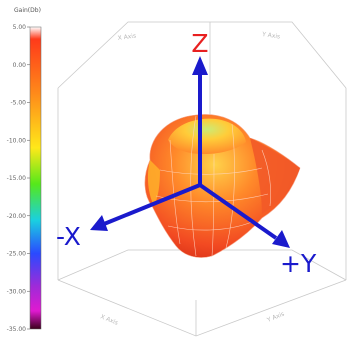 The width and height of the screenshot is (359, 341). What do you see at coordinates (298, 263) in the screenshot?
I see `pos-y-axis-label: +Y` at bounding box center [298, 263].